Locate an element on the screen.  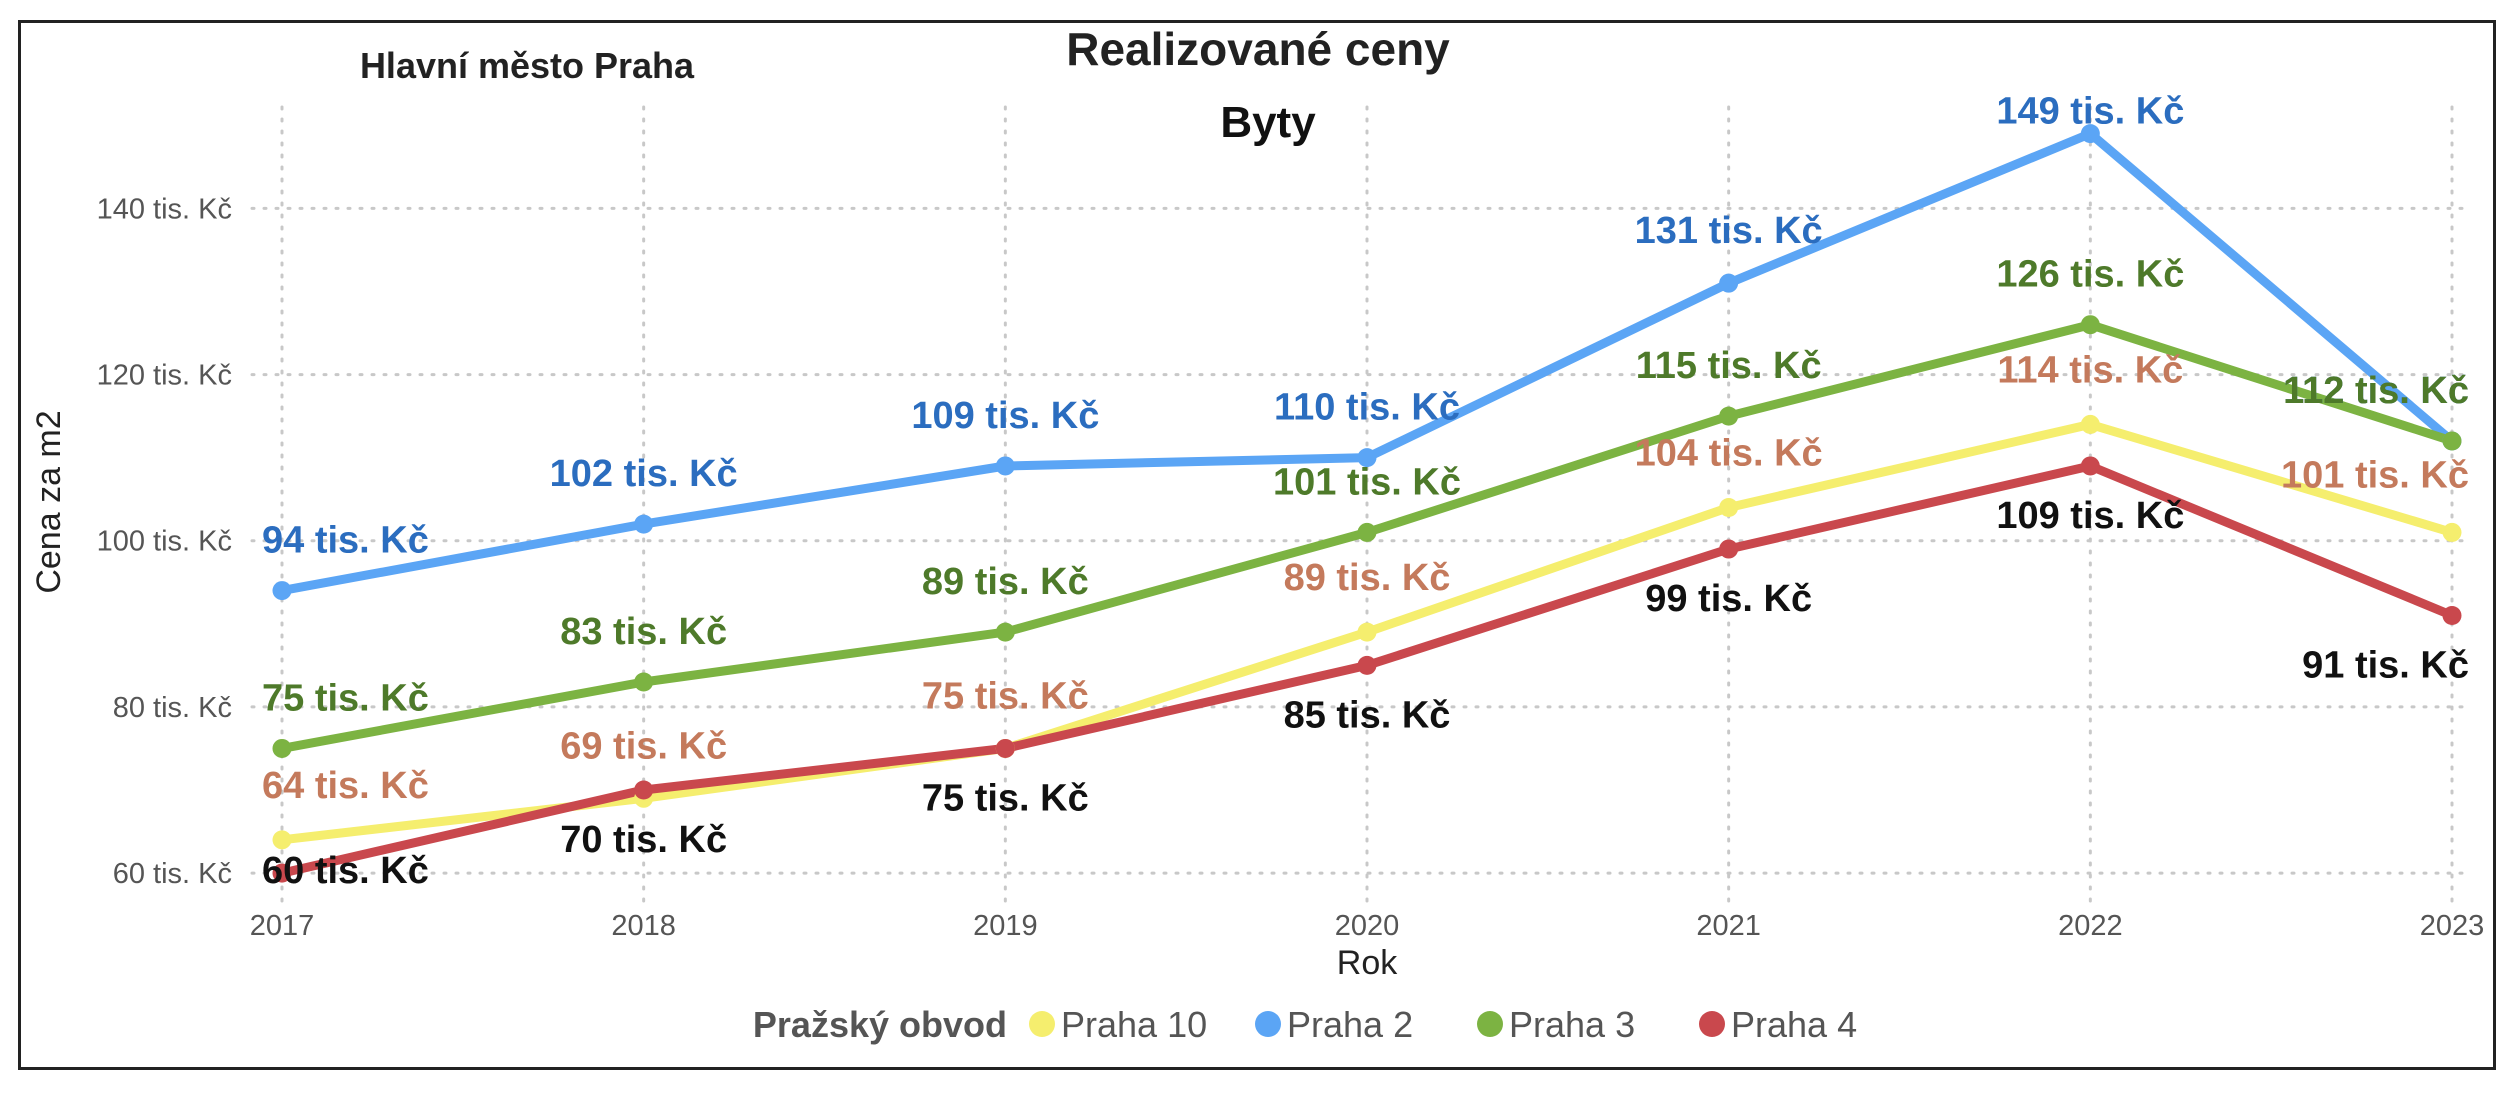
x-tick-label: 2022 is located at coordinates (2090, 926).